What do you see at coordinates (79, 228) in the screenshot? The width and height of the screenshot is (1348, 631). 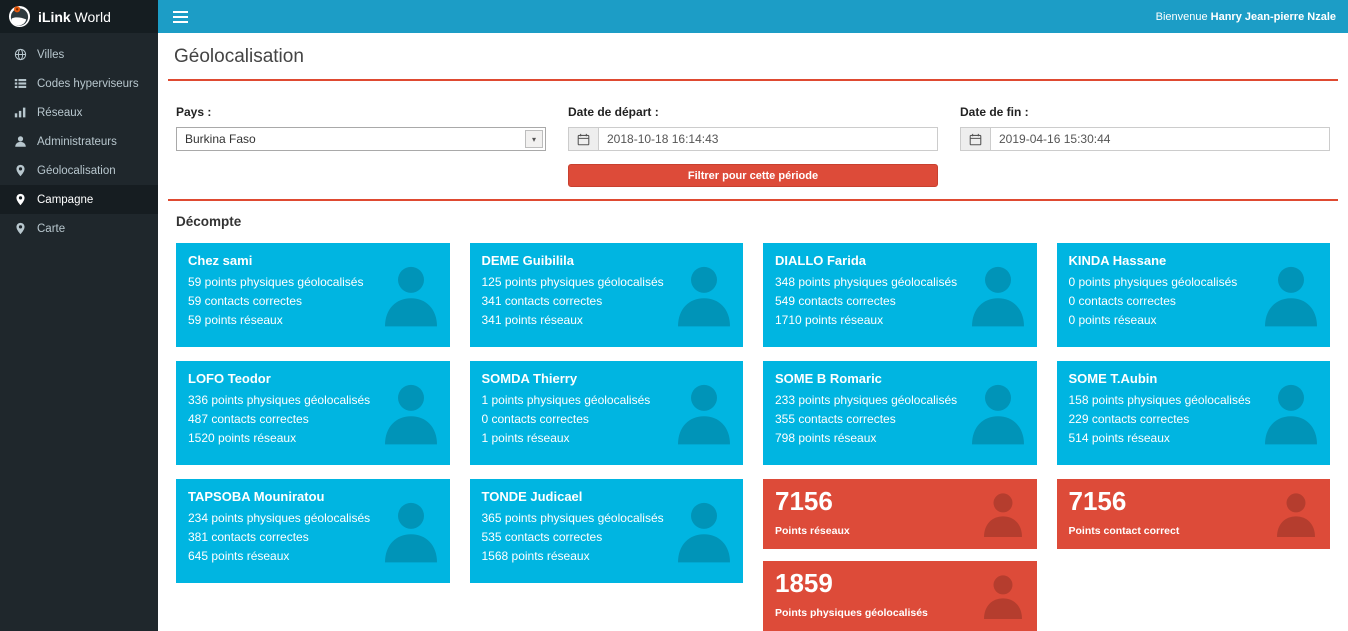 I see `sidebar-item-carte: Carte` at bounding box center [79, 228].